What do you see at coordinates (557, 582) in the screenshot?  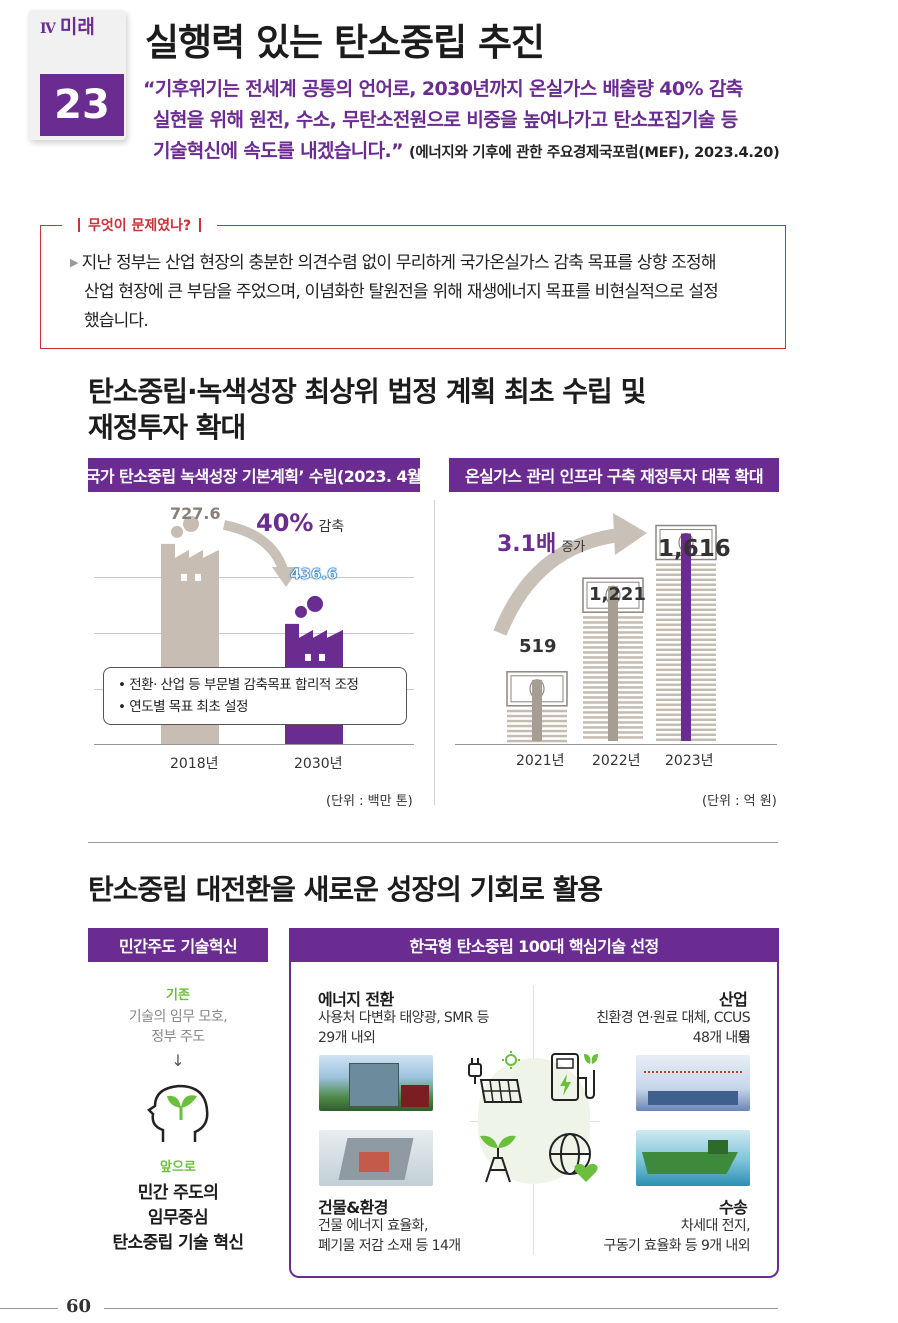 I see `chart2-arrow-curve` at bounding box center [557, 582].